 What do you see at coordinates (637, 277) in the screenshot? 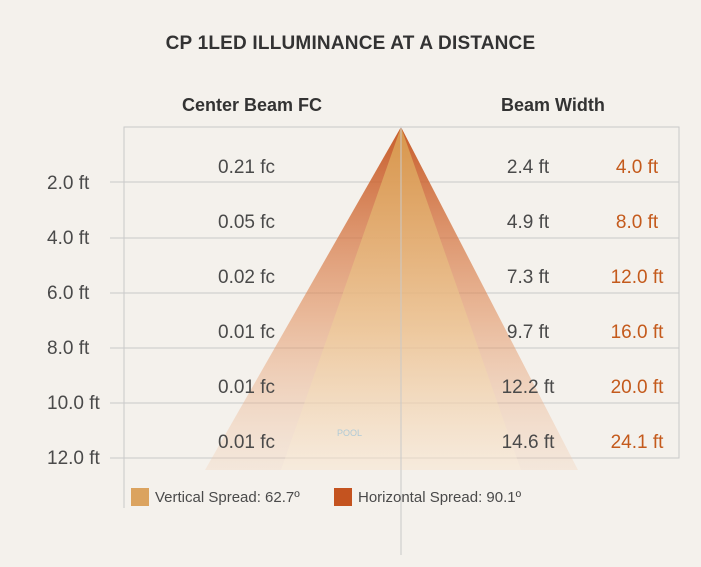
I see `horizontal-beam-width-value: 12.0 ft` at bounding box center [637, 277].